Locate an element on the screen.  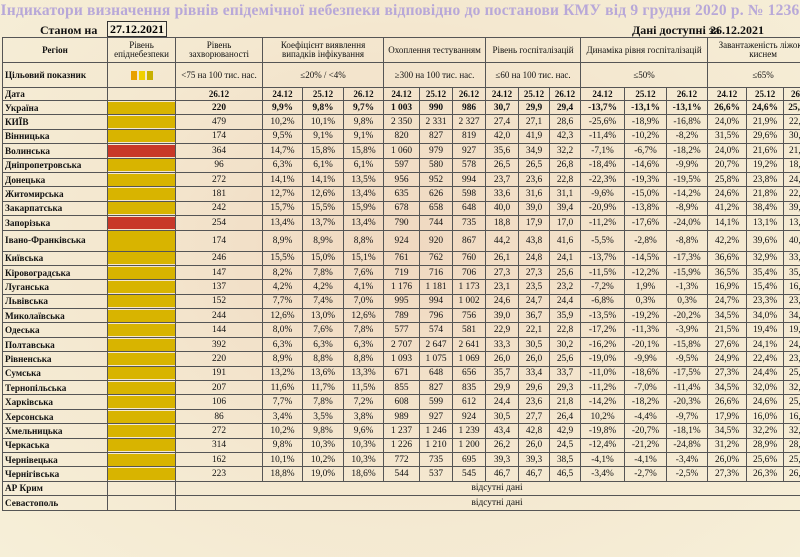
beds-value: 33,7% is located at coordinates (791, 258).